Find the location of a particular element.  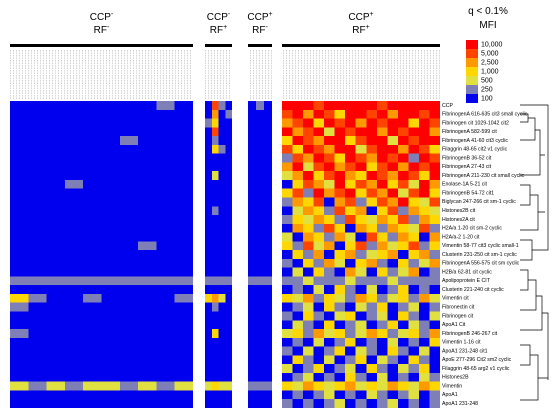

group-label-ccp: CCP- is located at coordinates (219, 17).